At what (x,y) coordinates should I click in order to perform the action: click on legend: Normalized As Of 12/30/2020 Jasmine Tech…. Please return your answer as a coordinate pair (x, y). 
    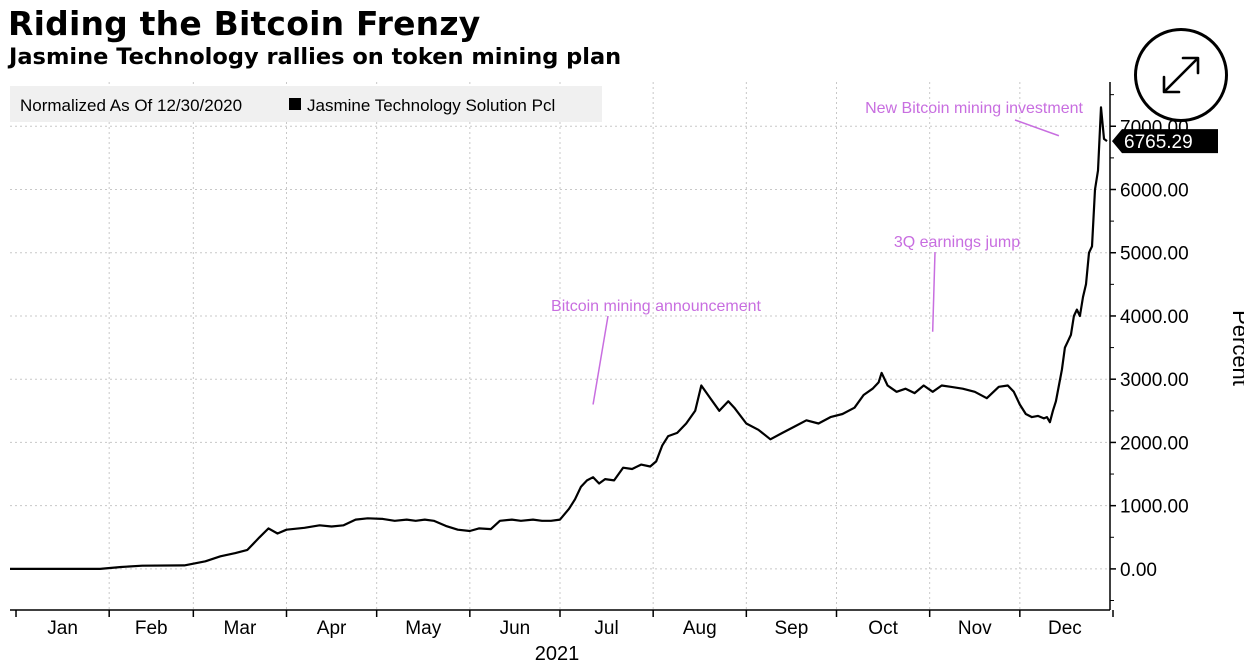
    Looking at the image, I should click on (306, 104).